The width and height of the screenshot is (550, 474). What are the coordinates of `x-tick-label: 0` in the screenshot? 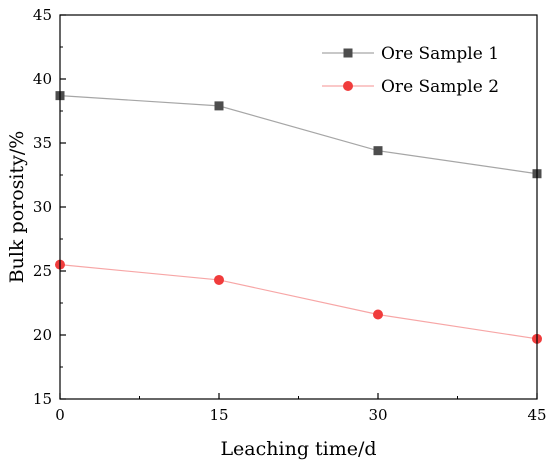 It's located at (60, 415).